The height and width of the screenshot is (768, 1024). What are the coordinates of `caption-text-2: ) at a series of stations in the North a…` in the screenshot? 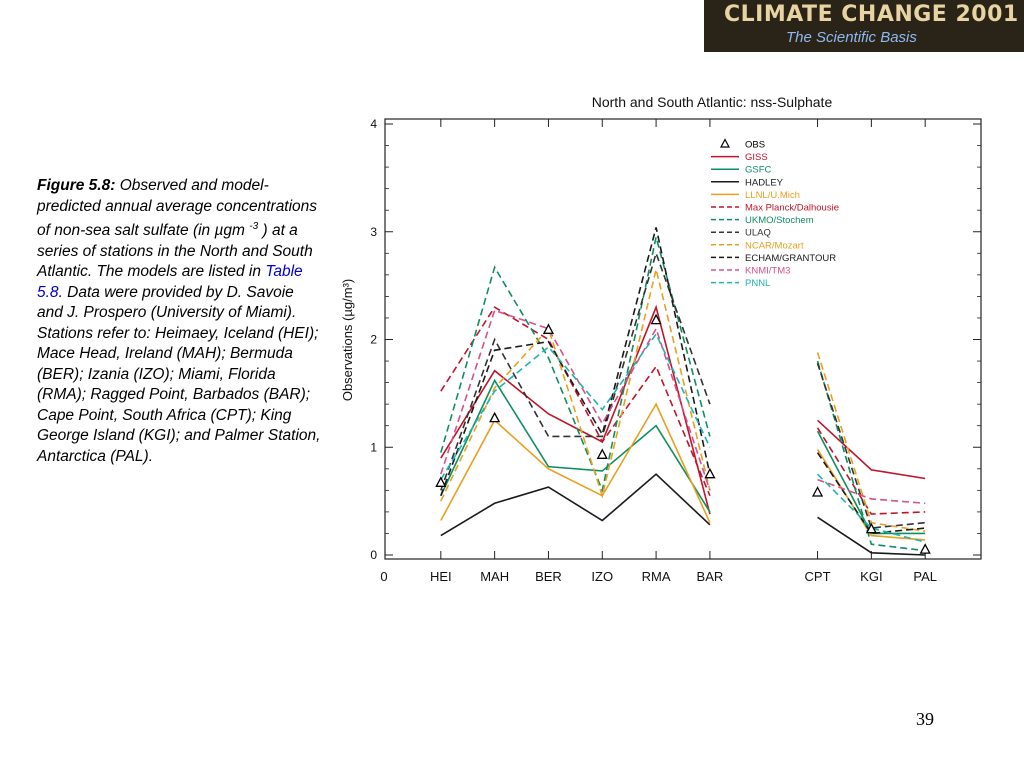 It's located at (175, 251).